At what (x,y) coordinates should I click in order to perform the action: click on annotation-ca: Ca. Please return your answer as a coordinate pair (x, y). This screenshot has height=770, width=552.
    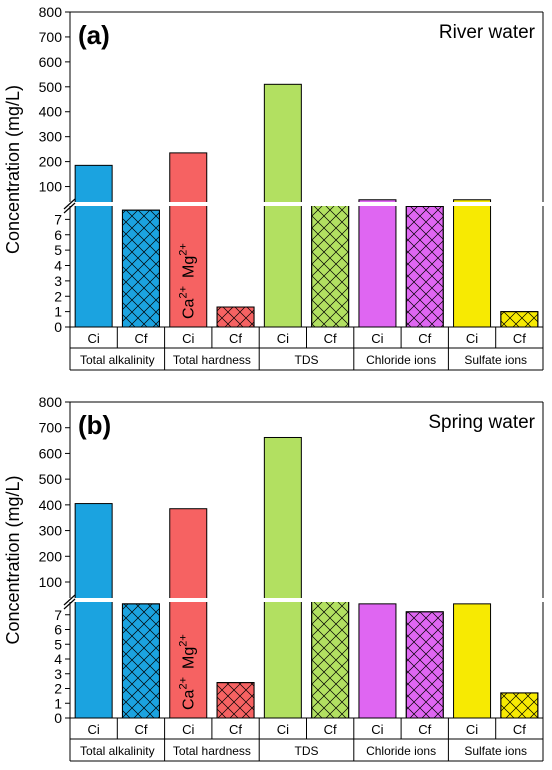
    Looking at the image, I should click on (188, 699).